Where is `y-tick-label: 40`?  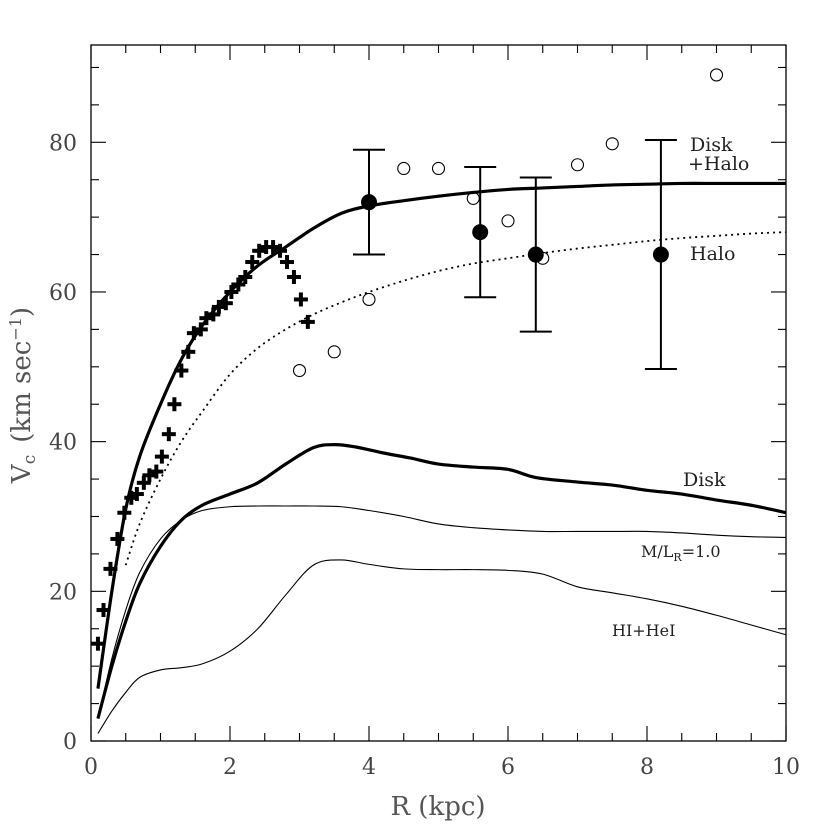
y-tick-label: 40 is located at coordinates (63, 443).